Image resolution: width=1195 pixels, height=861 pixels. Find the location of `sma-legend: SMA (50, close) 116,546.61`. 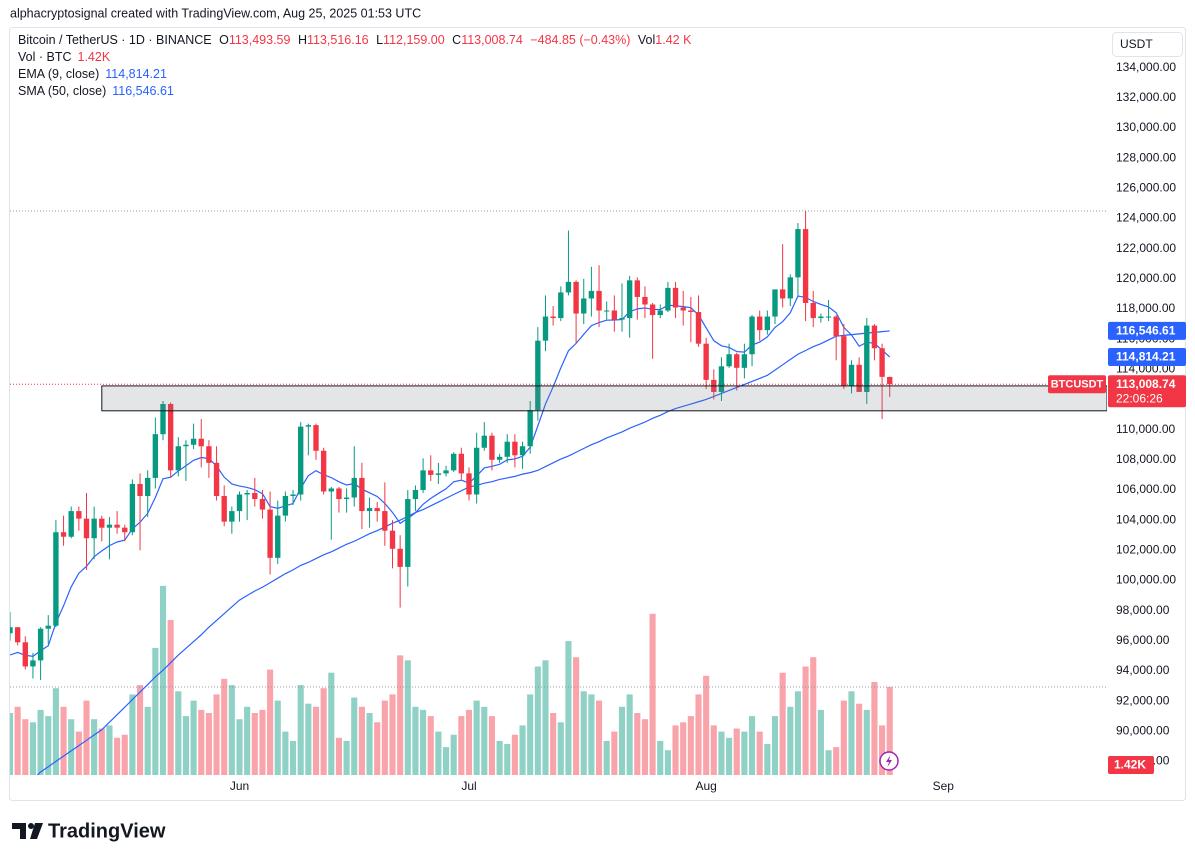

sma-legend: SMA (50, close) 116,546.61 is located at coordinates (96, 91).